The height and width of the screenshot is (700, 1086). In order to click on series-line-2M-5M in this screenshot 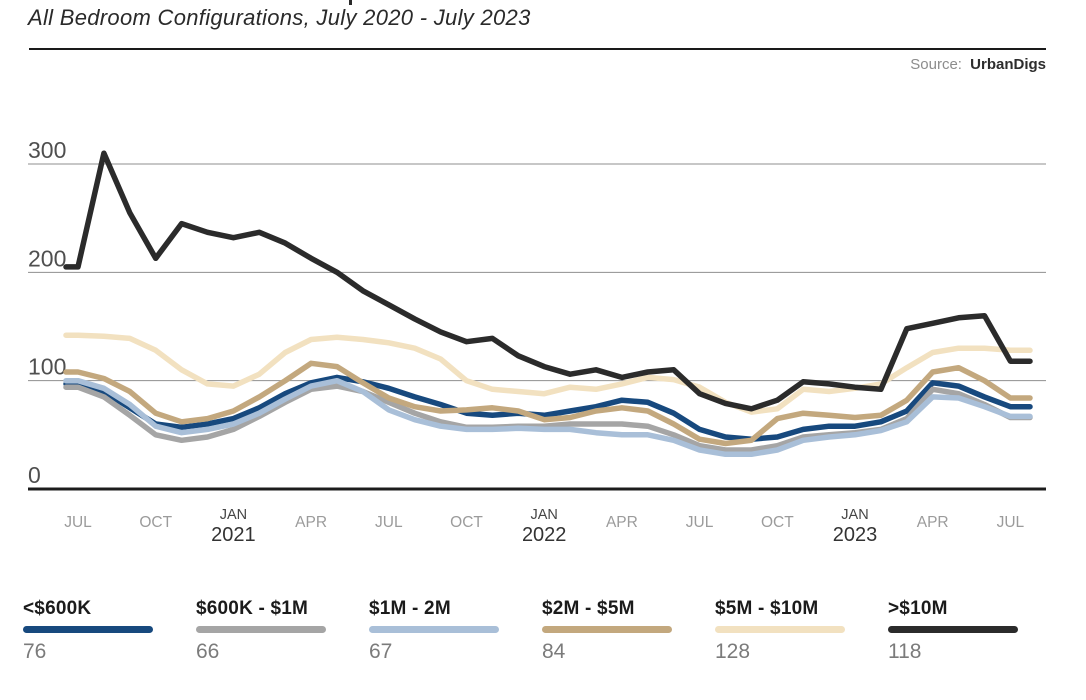, I will do `click(548, 403)`.